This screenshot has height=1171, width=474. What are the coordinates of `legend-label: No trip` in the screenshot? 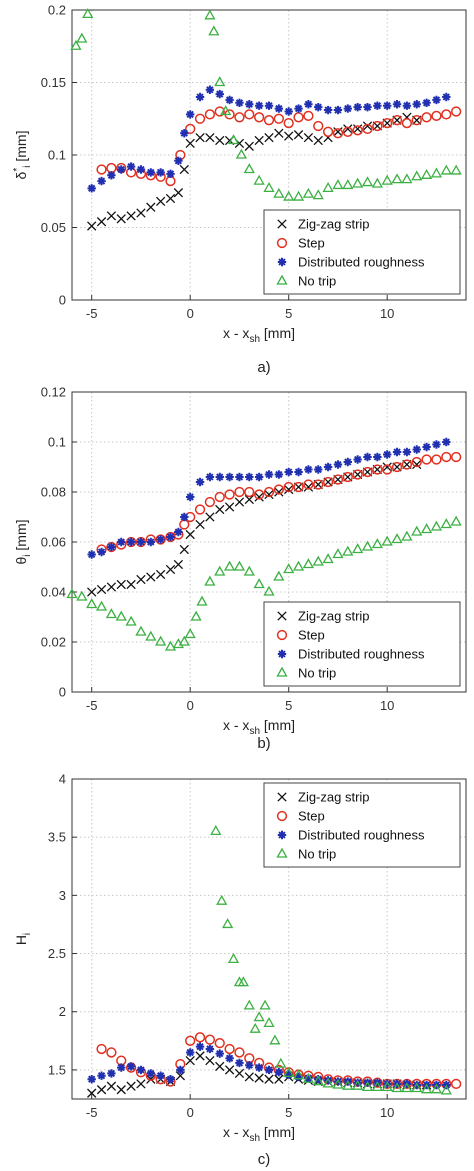 It's located at (317, 281).